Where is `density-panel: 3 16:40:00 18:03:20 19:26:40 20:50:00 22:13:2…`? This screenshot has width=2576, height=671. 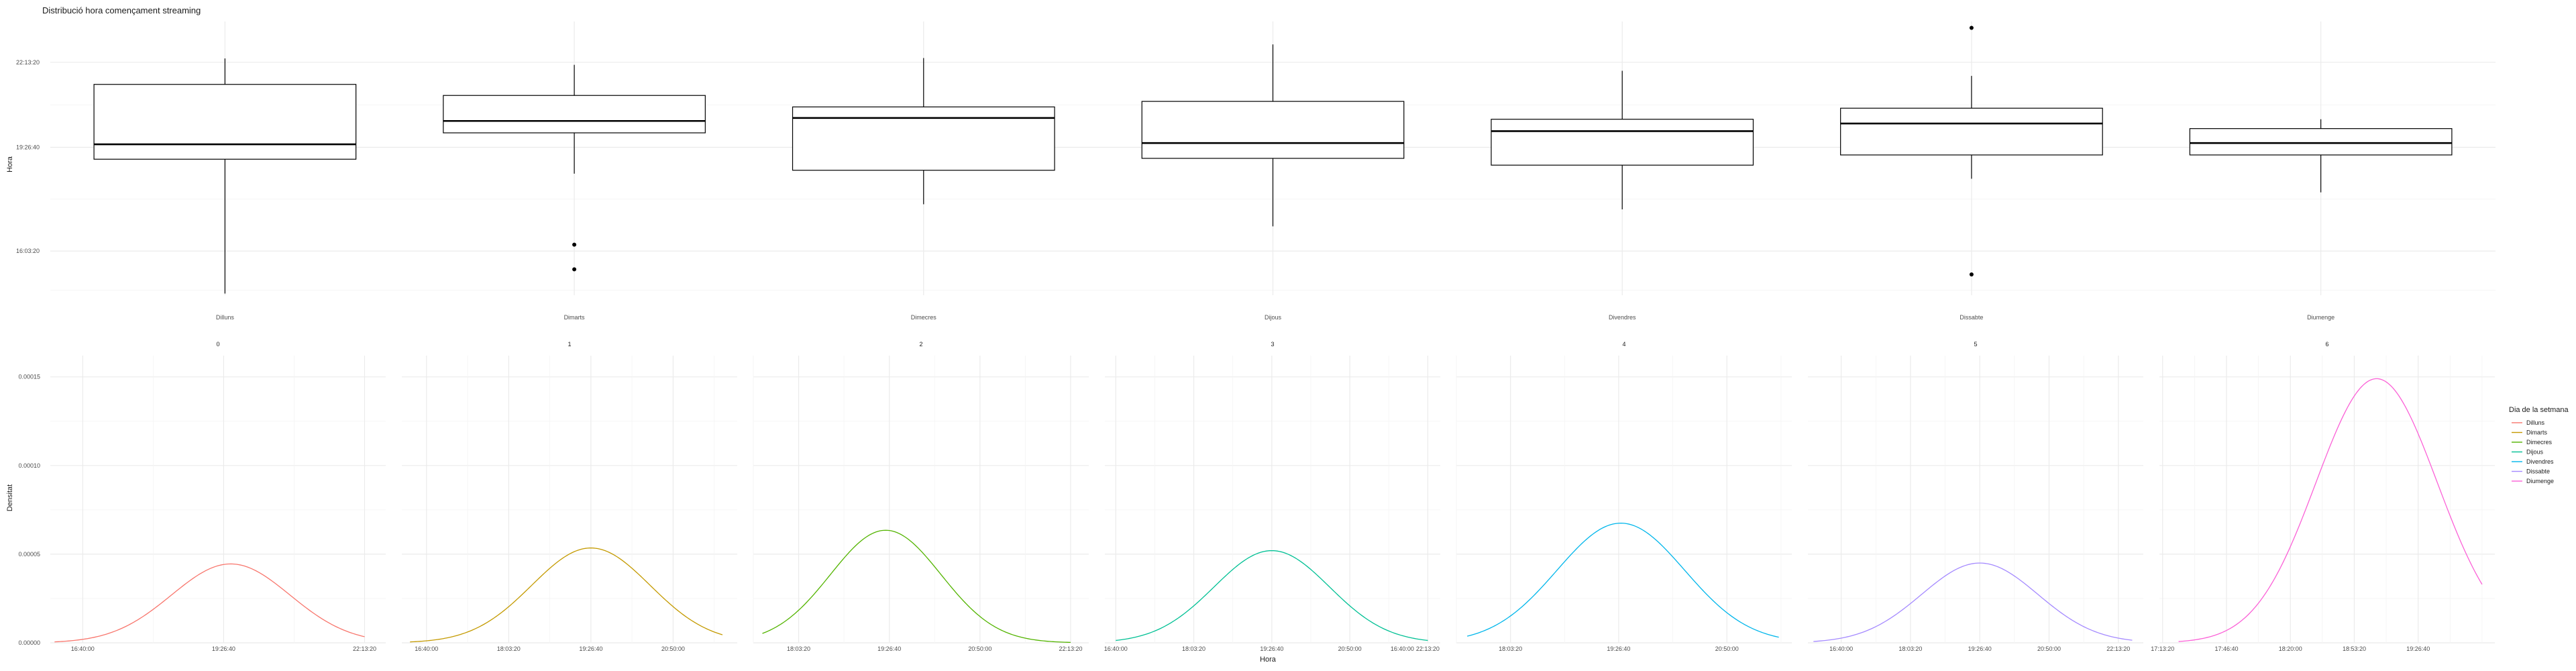
density-panel: 3 16:40:00 18:03:20 19:26:40 20:50:00 22:13:2… is located at coordinates (1272, 497).